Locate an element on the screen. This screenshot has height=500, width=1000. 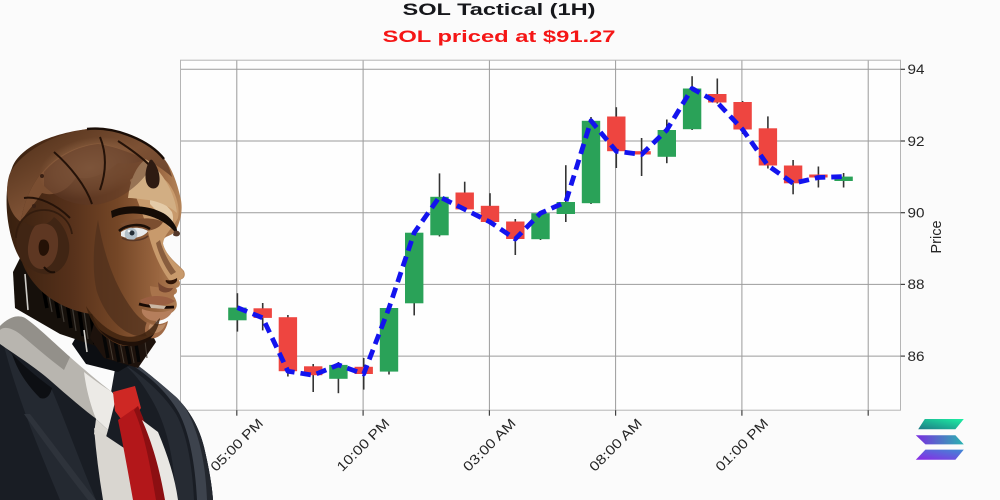
svg-text: 10:00 PM is located at coordinates (363, 445).